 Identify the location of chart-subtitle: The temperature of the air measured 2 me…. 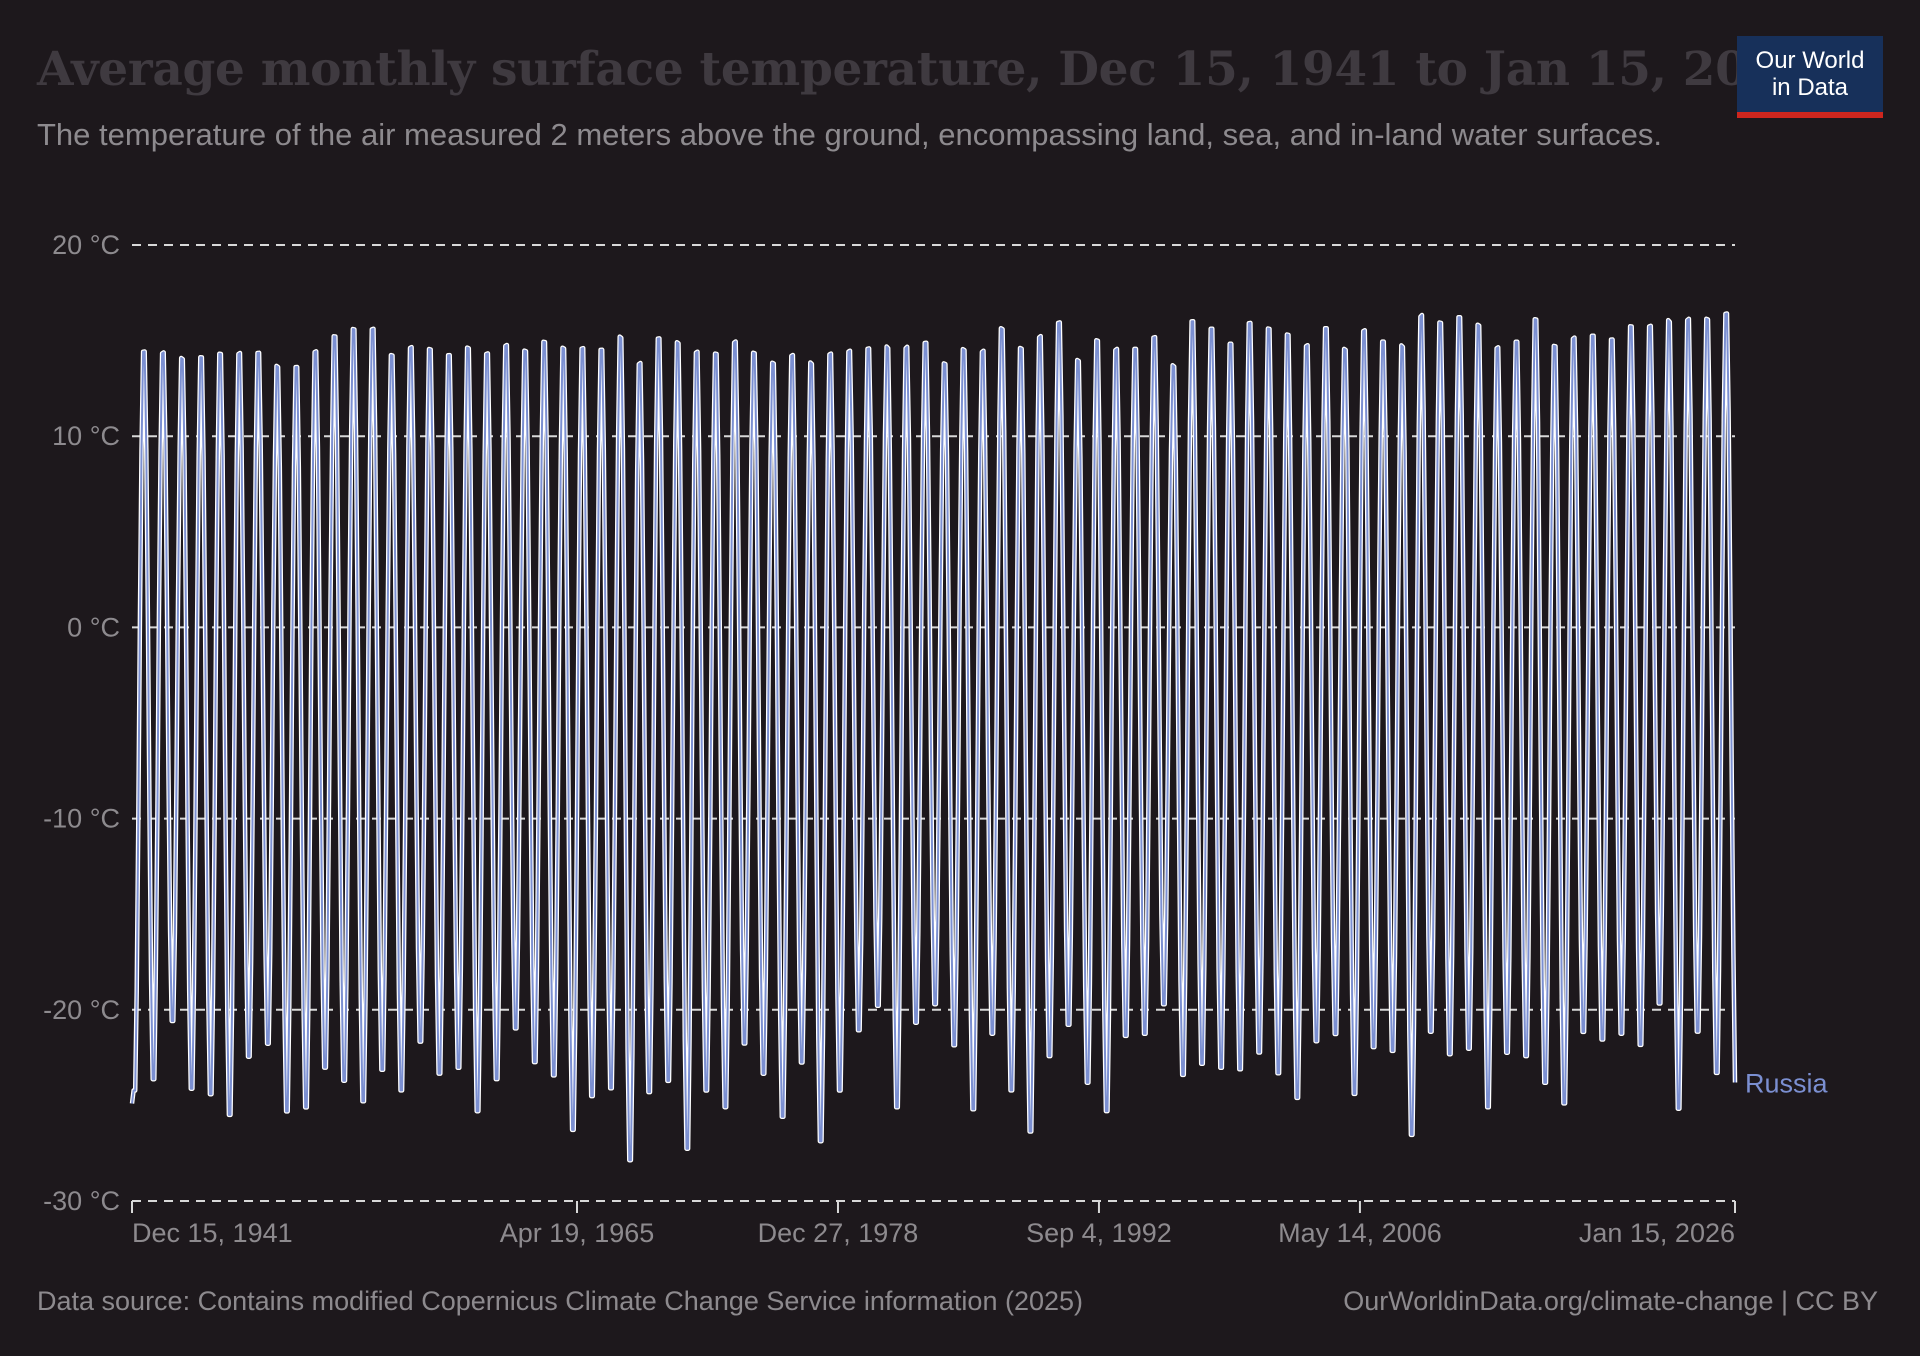
(849, 134).